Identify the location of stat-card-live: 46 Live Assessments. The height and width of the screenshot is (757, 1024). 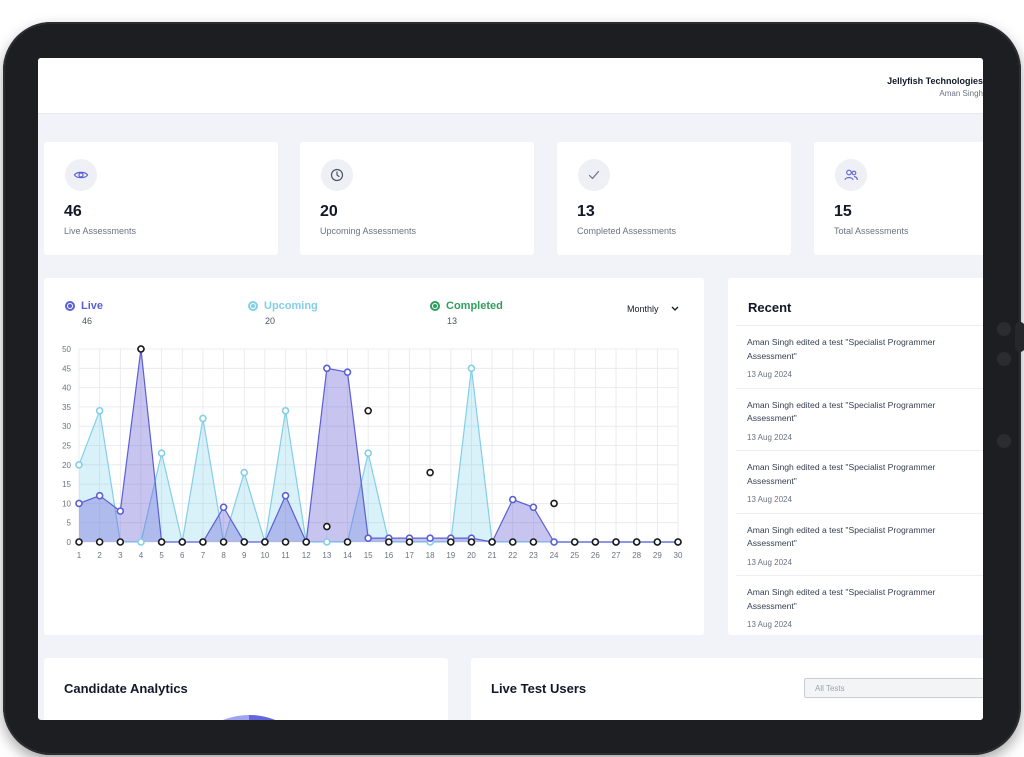
(161, 198).